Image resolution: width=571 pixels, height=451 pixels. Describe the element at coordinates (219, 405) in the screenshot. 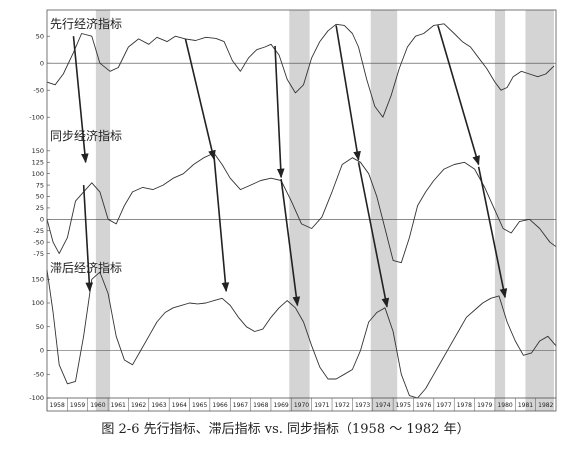

I see `year-label: 1966` at that location.